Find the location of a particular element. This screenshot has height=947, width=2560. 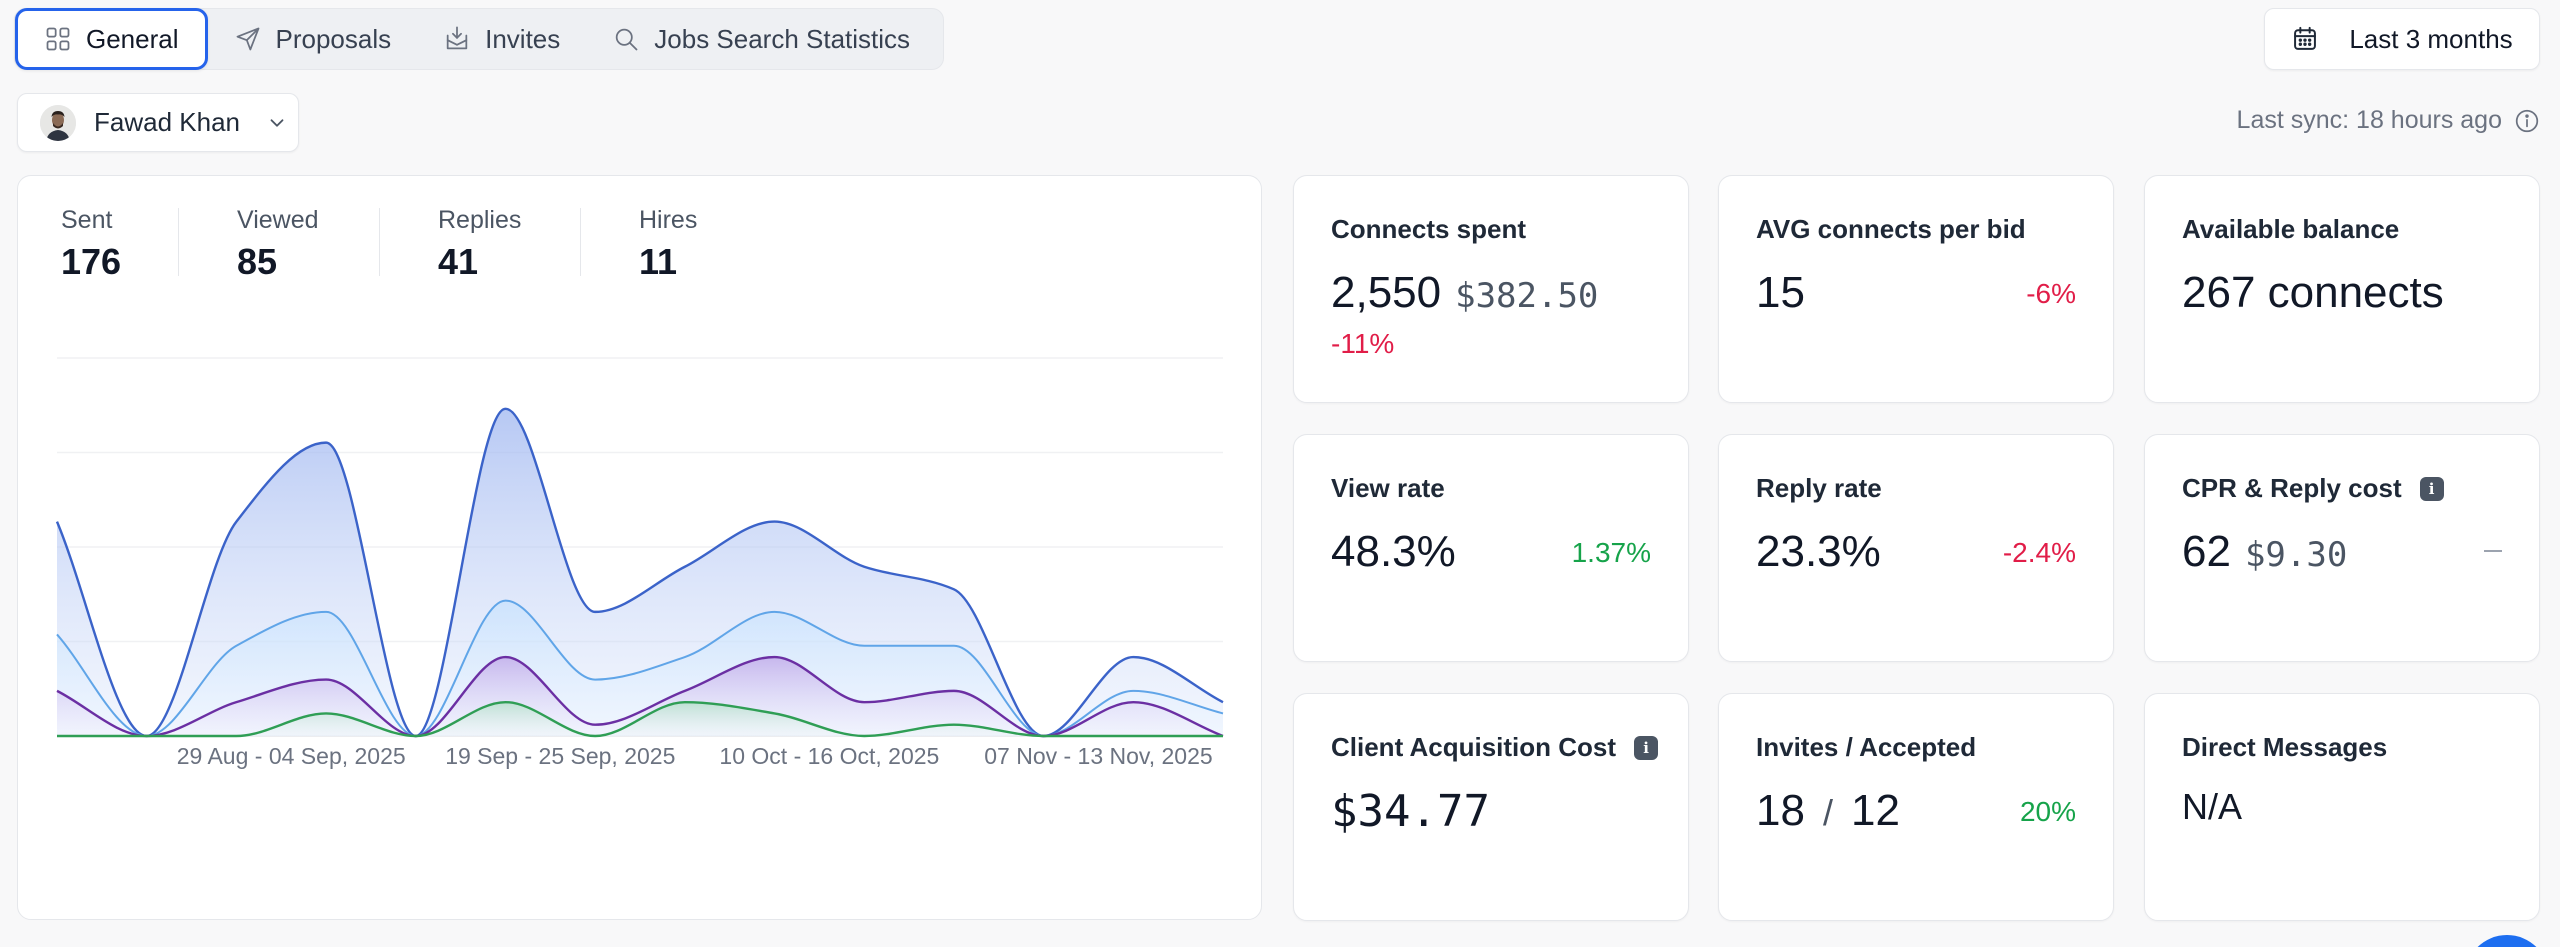

tab-label: Invites is located at coordinates (523, 38).